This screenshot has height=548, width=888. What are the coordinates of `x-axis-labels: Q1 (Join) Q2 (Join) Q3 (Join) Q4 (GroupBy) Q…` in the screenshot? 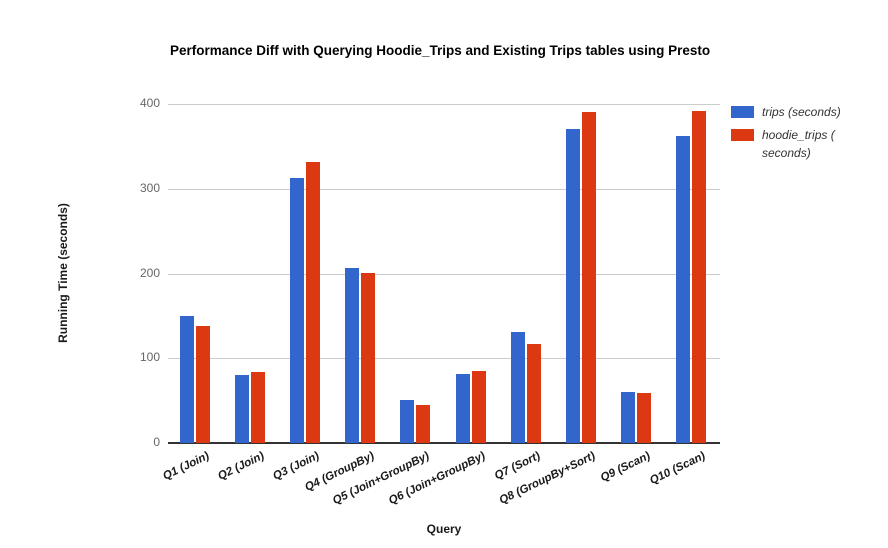 It's located at (440, 478).